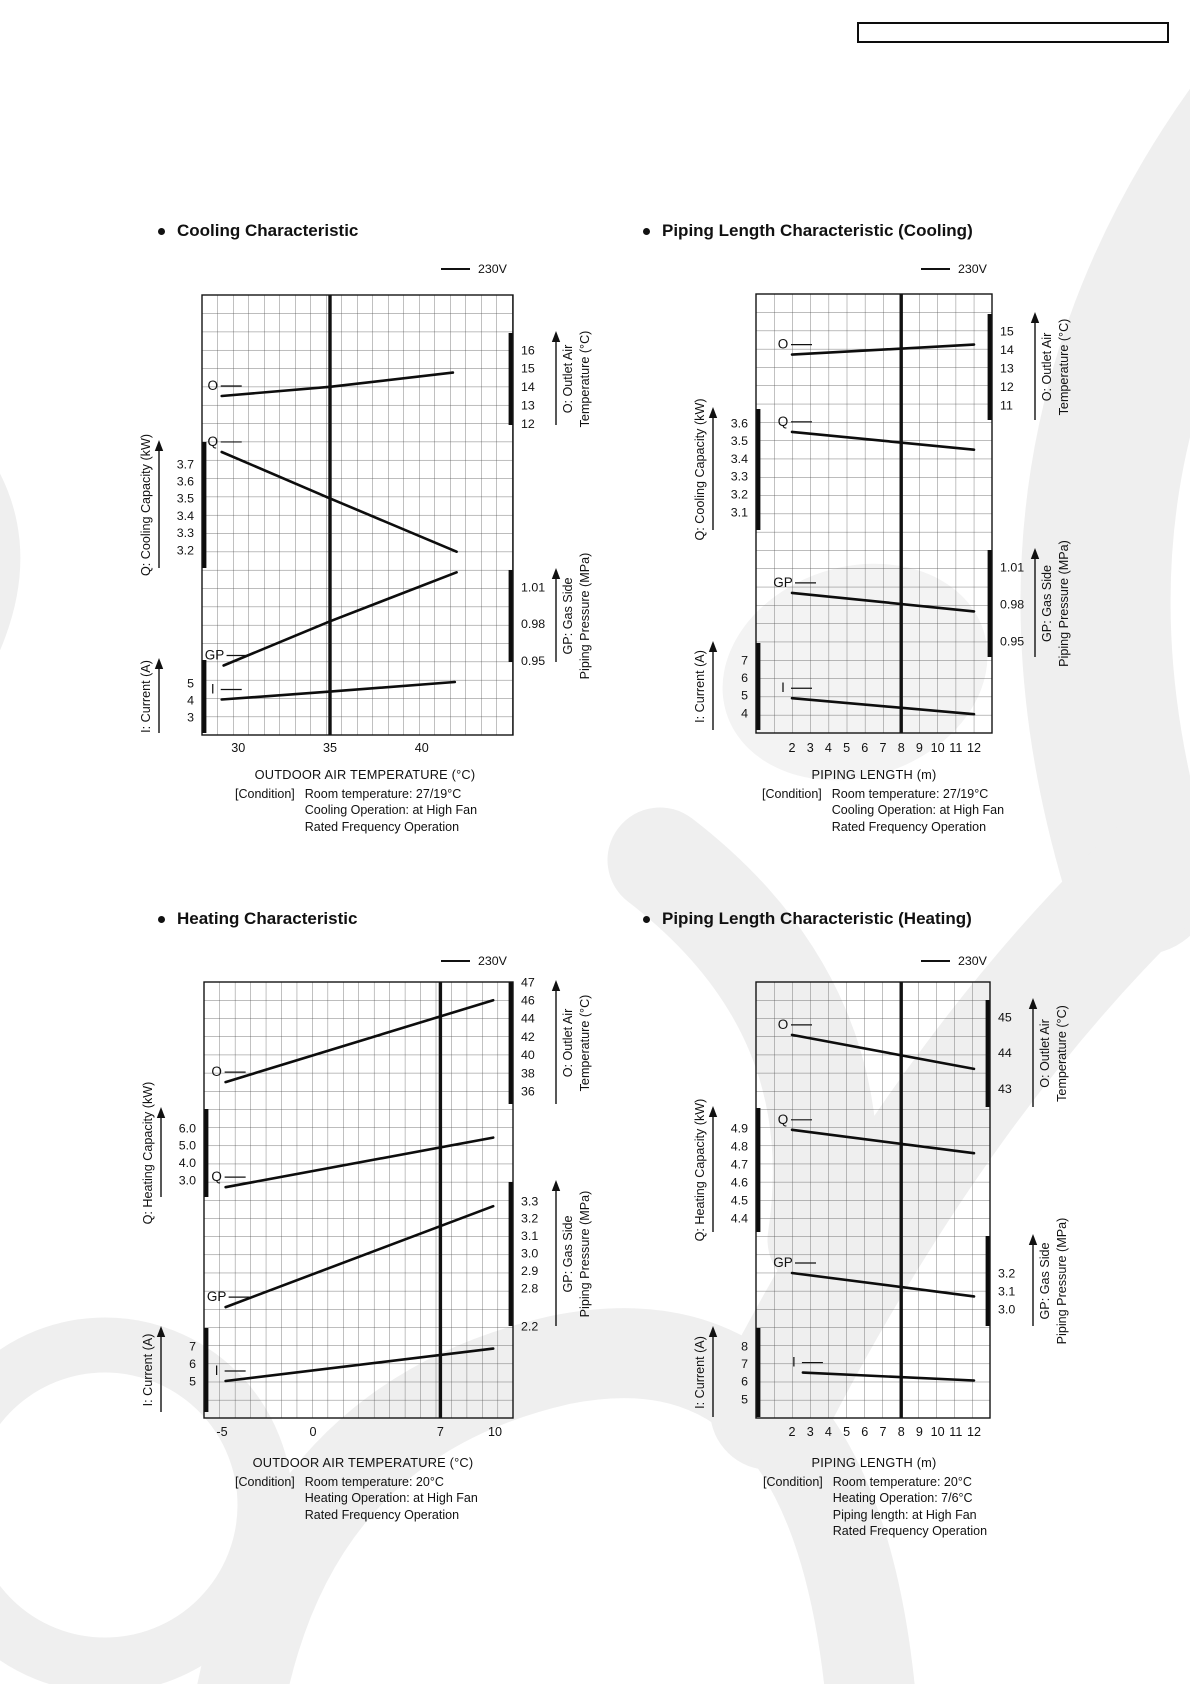  What do you see at coordinates (904, 1514) in the screenshot?
I see `condition-line: Piping length: at High Fan` at bounding box center [904, 1514].